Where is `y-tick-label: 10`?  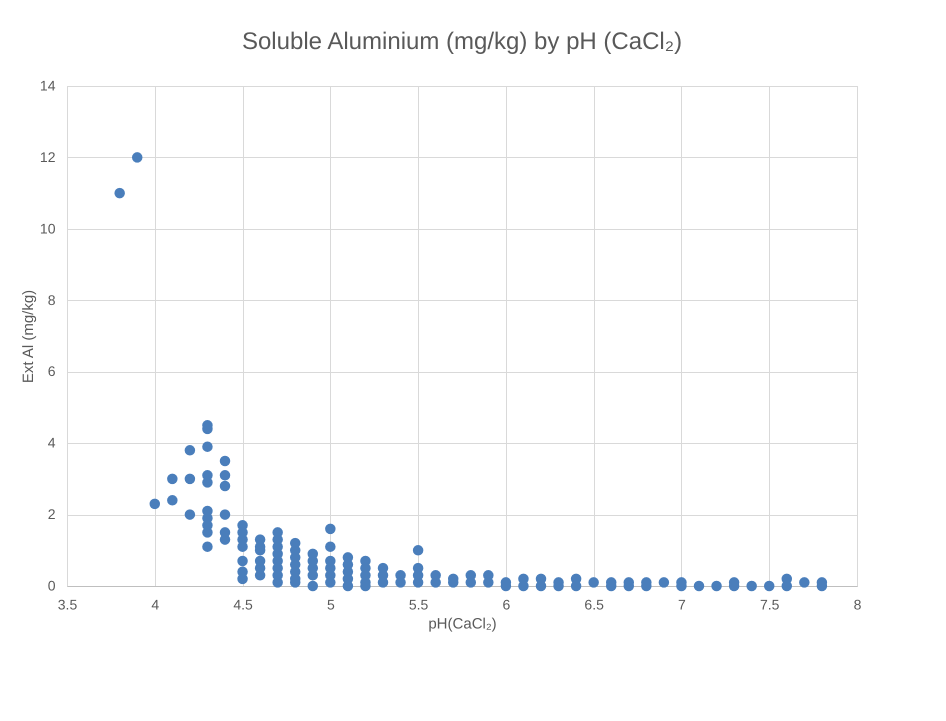 y-tick-label: 10 is located at coordinates (48, 228).